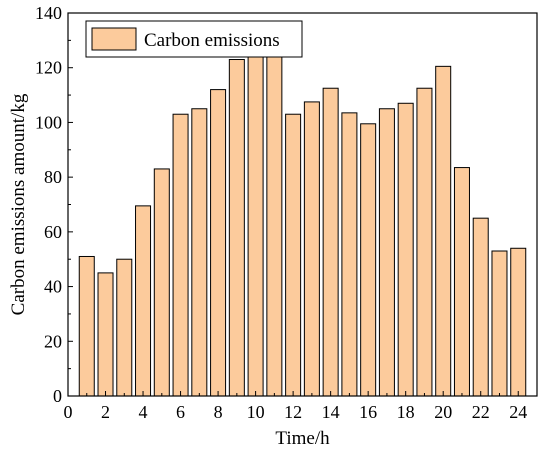 The height and width of the screenshot is (460, 550). What do you see at coordinates (48, 122) in the screenshot?
I see `y-tick-label: 100` at bounding box center [48, 122].